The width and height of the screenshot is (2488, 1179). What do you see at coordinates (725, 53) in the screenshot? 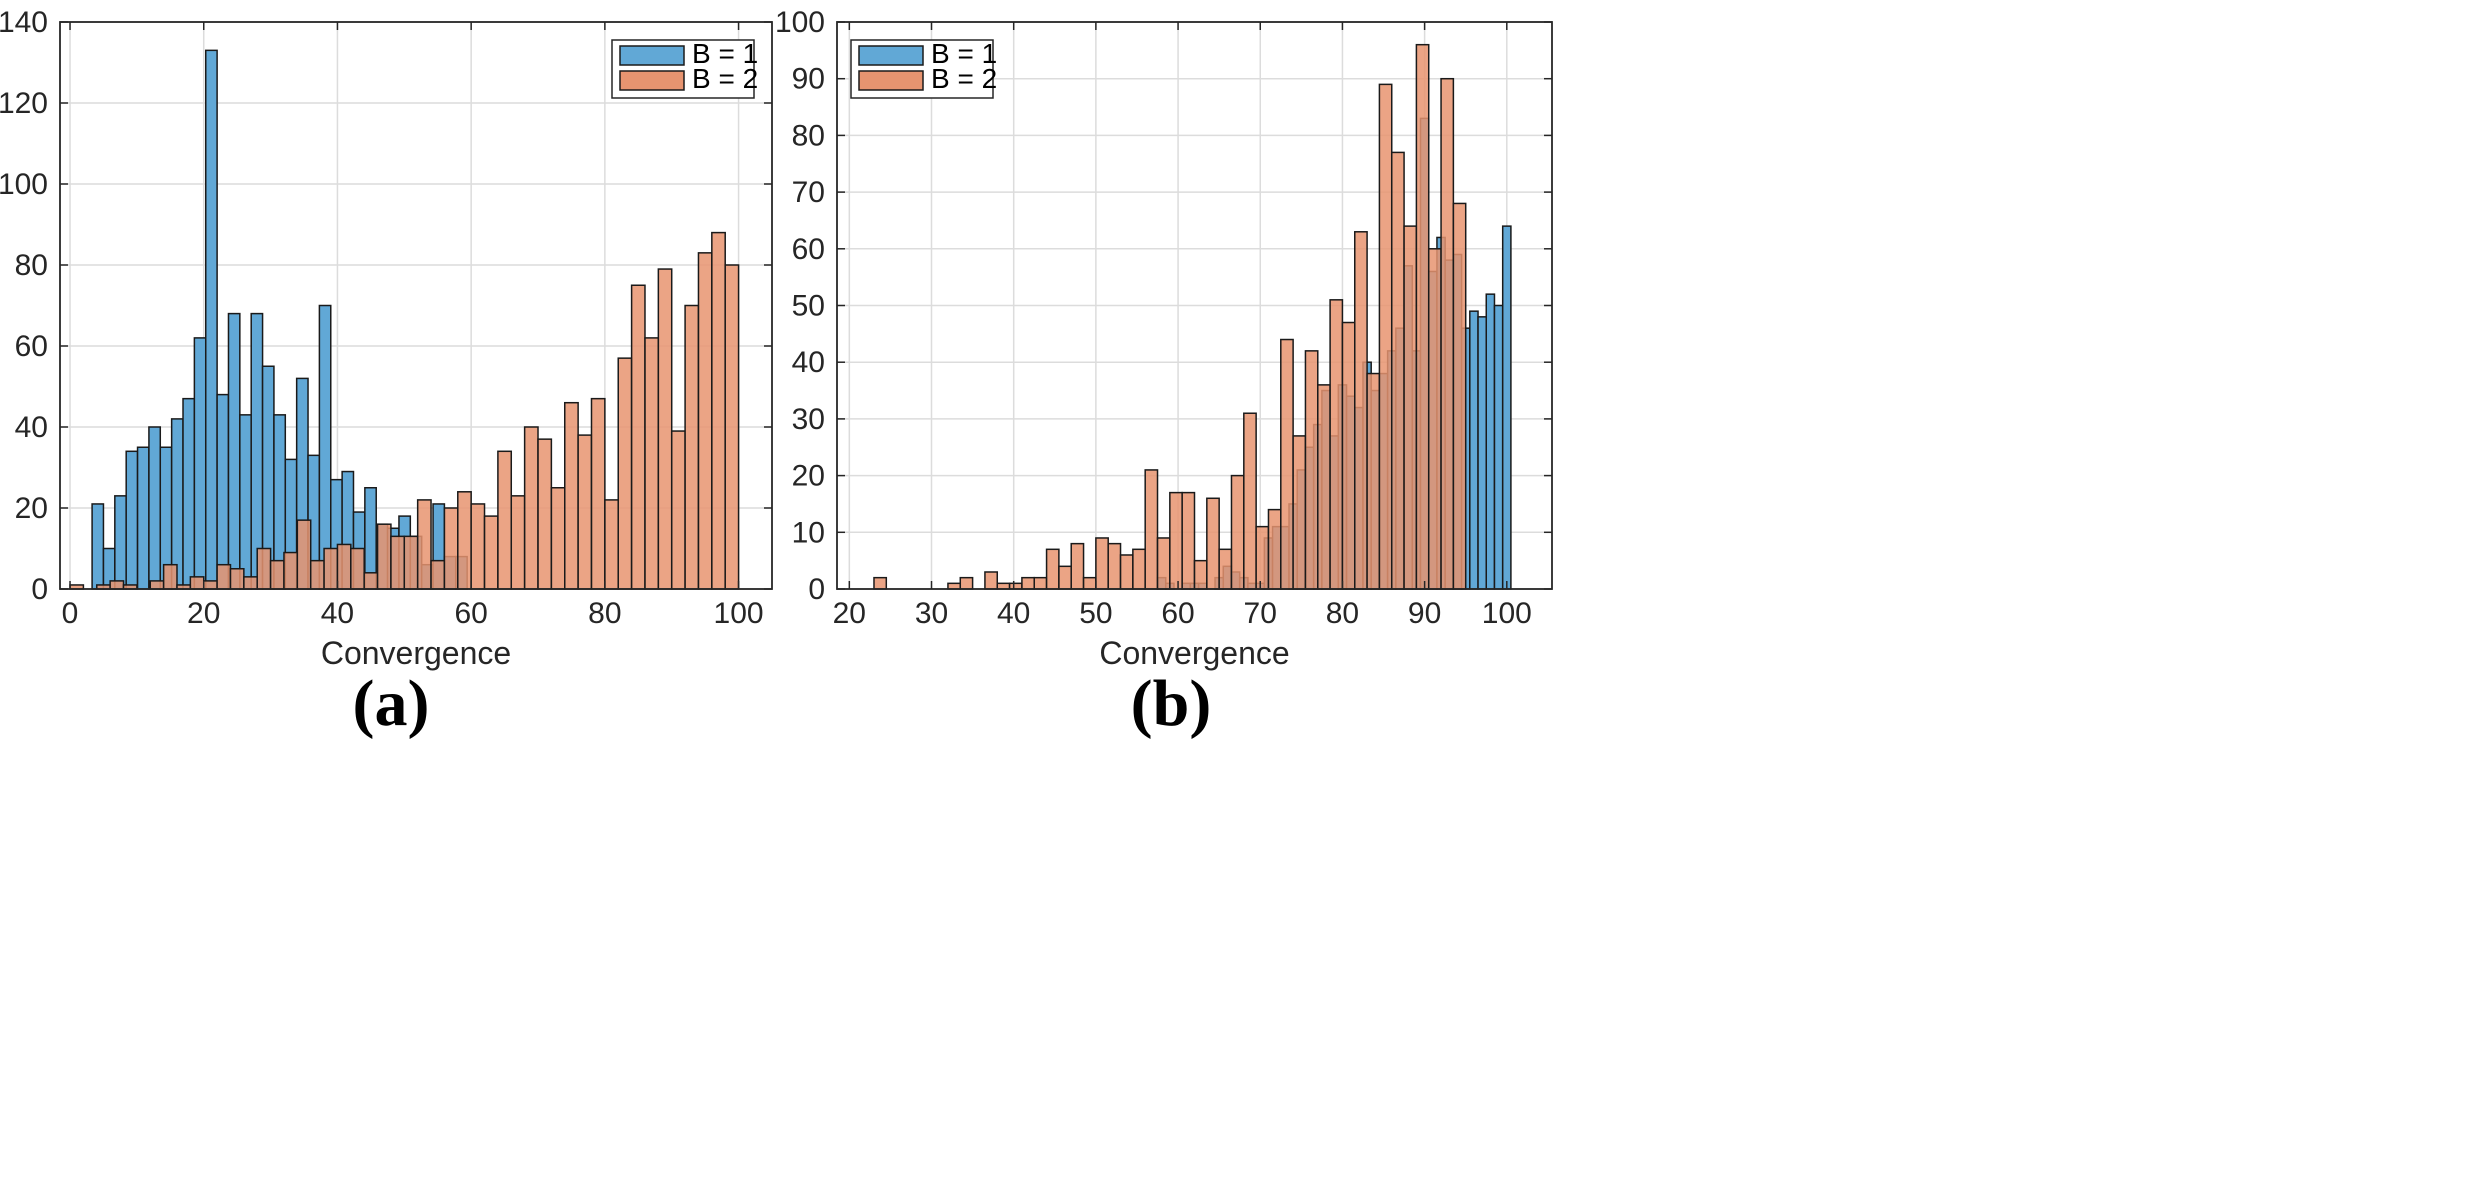
I see `panel-a-legend-label-b1: B = 1` at bounding box center [725, 53].